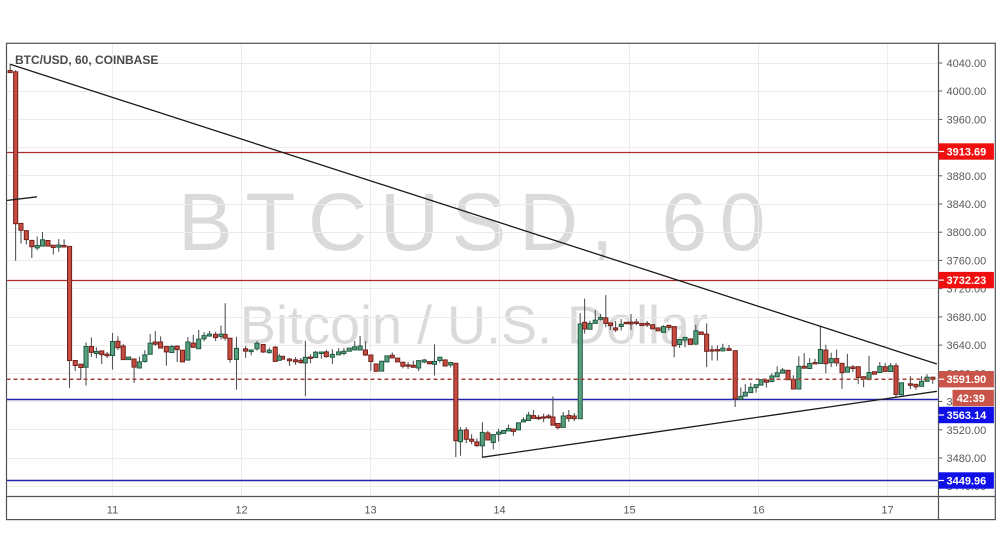 This screenshot has height=557, width=1002. What do you see at coordinates (967, 281) in the screenshot?
I see `svg-text: 3732.23` at bounding box center [967, 281].